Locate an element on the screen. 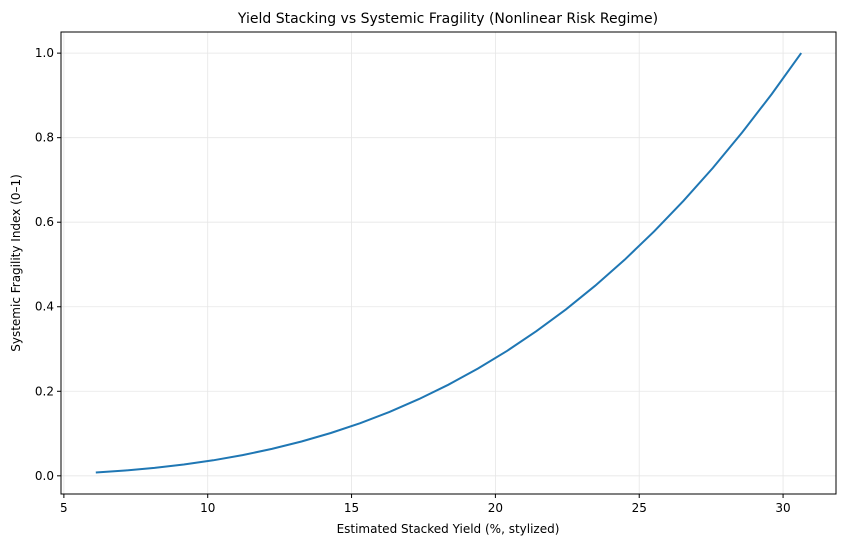 Image resolution: width=846 pixels, height=551 pixels. y-tick-label: 0.6 is located at coordinates (44, 222).